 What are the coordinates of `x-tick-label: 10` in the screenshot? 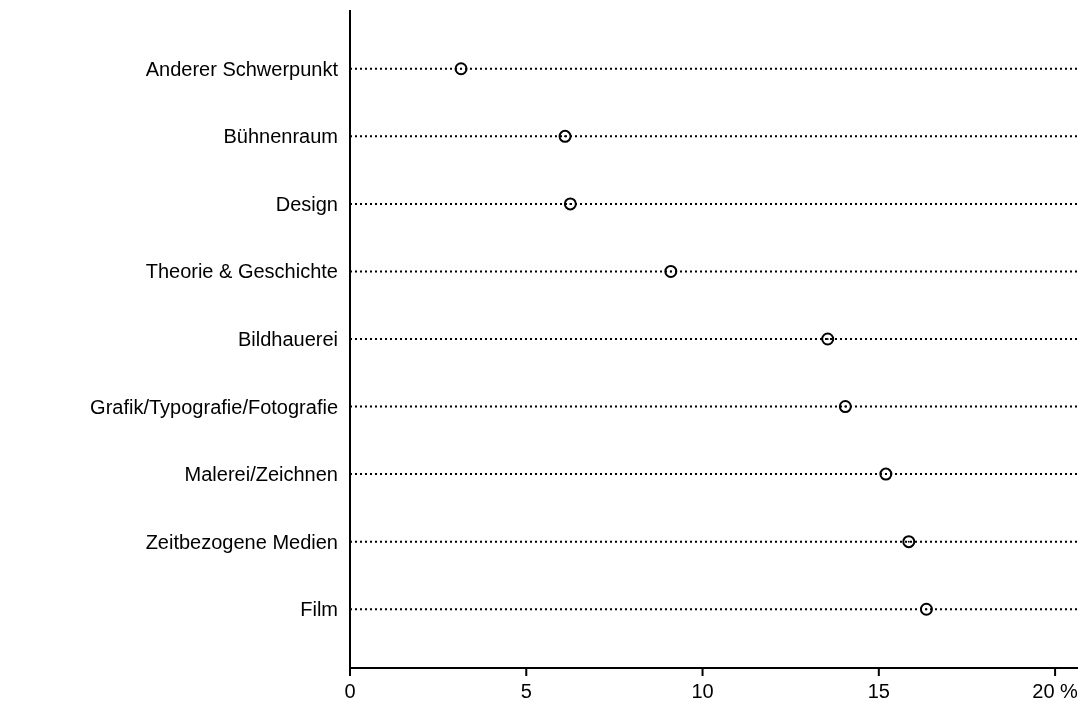 It's located at (702, 691).